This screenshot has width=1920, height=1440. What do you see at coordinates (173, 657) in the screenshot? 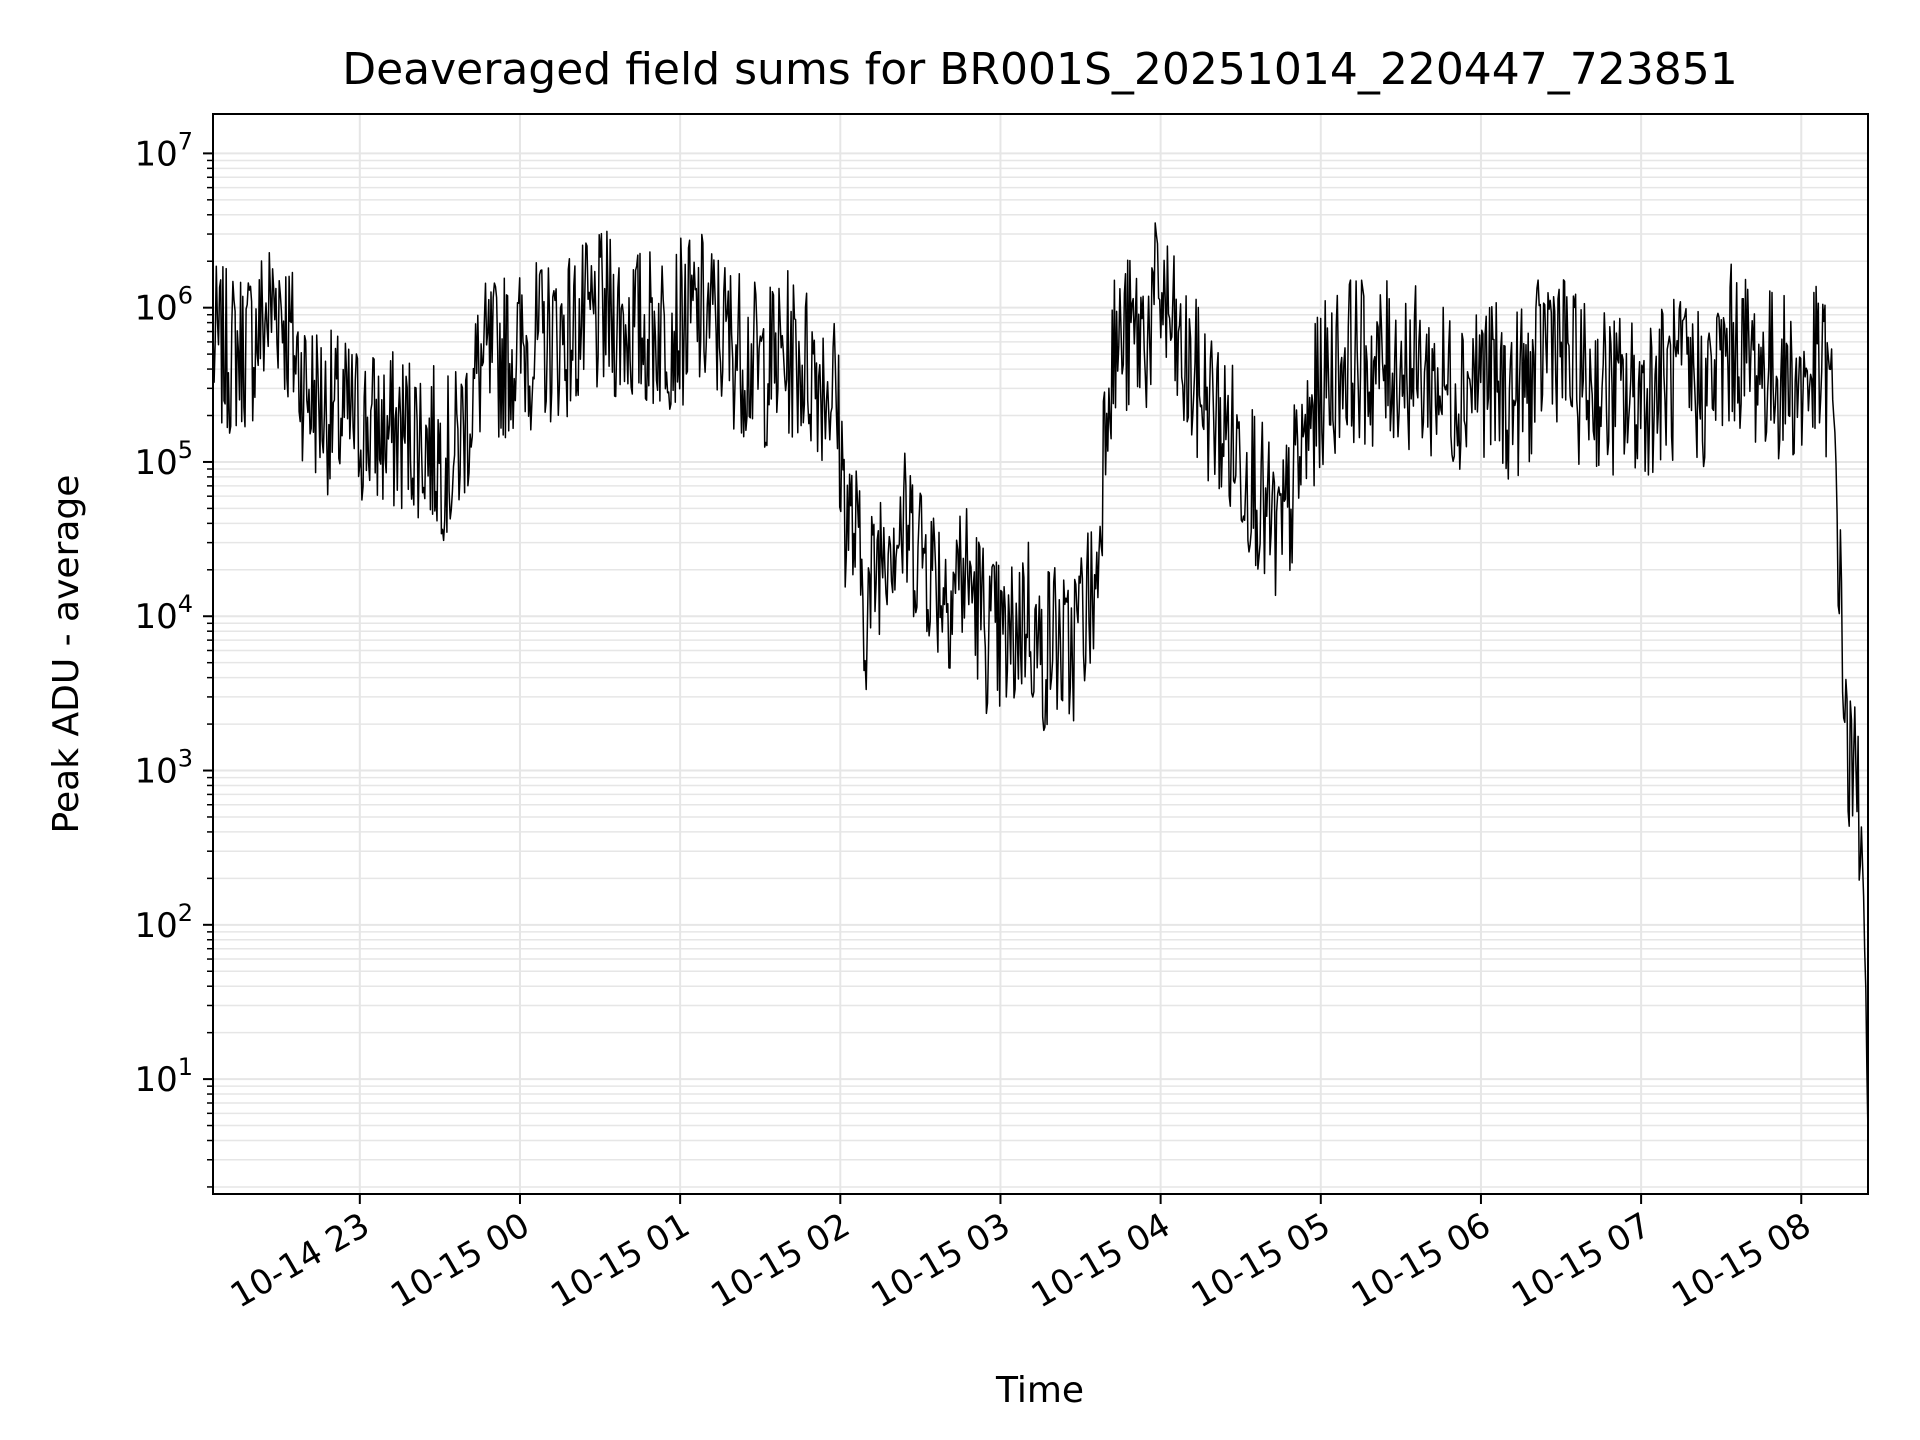
I see `y-axis: 10¹ 10² 10³ 10⁴ 10⁵ 10⁶ 10⁷` at bounding box center [173, 657].